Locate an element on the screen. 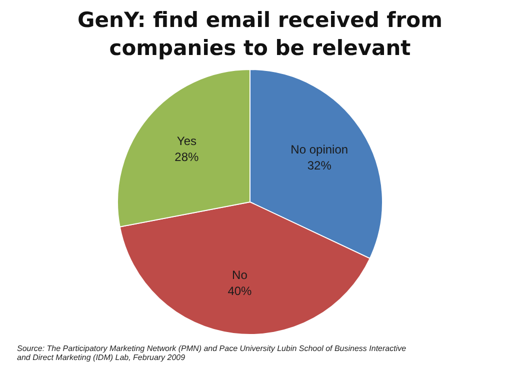  slice-label: No is located at coordinates (240, 275).